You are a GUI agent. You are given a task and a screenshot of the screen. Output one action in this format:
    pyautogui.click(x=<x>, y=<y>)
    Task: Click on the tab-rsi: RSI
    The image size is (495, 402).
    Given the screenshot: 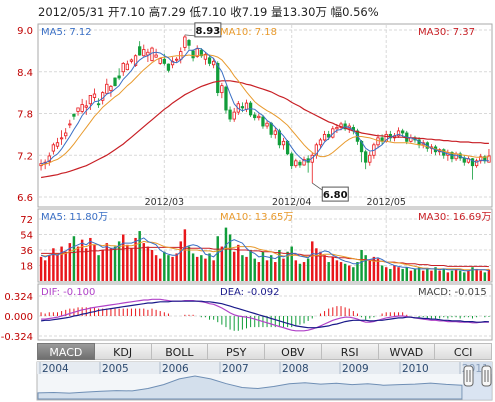 What is the action you would take?
    pyautogui.click(x=350, y=351)
    